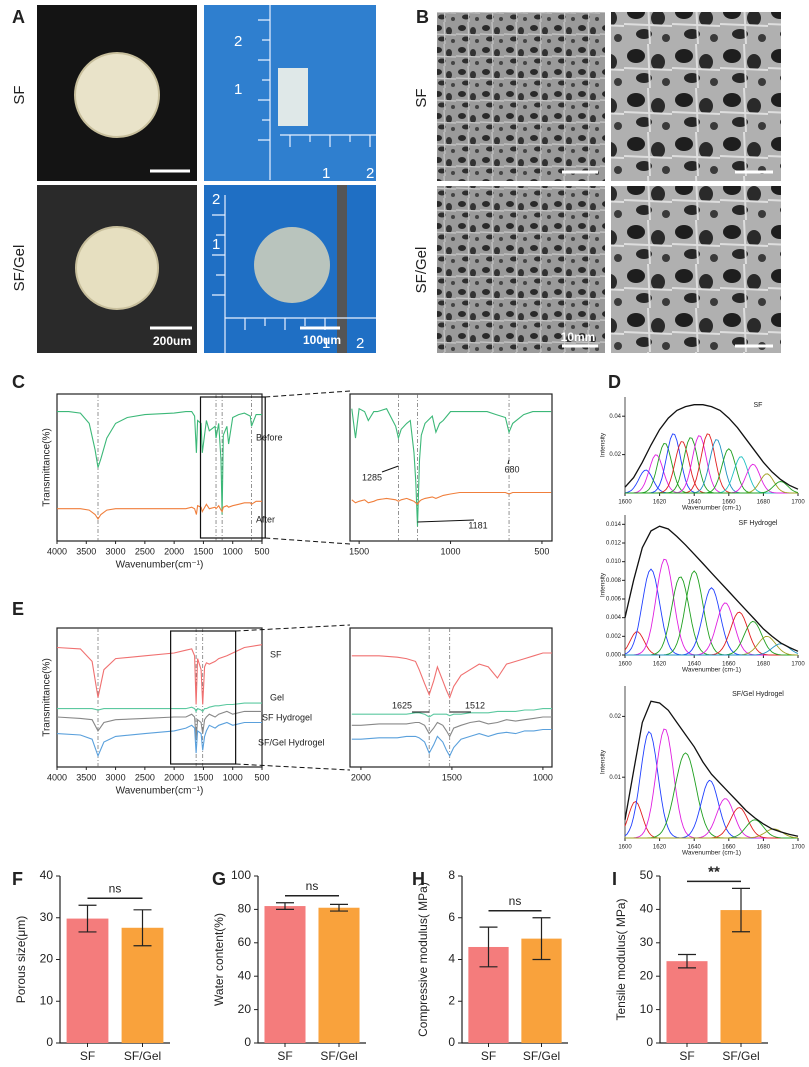 The width and height of the screenshot is (809, 1067). What do you see at coordinates (758, 694) in the screenshot?
I see `chart-title: SF/Gel Hydrogel` at bounding box center [758, 694].